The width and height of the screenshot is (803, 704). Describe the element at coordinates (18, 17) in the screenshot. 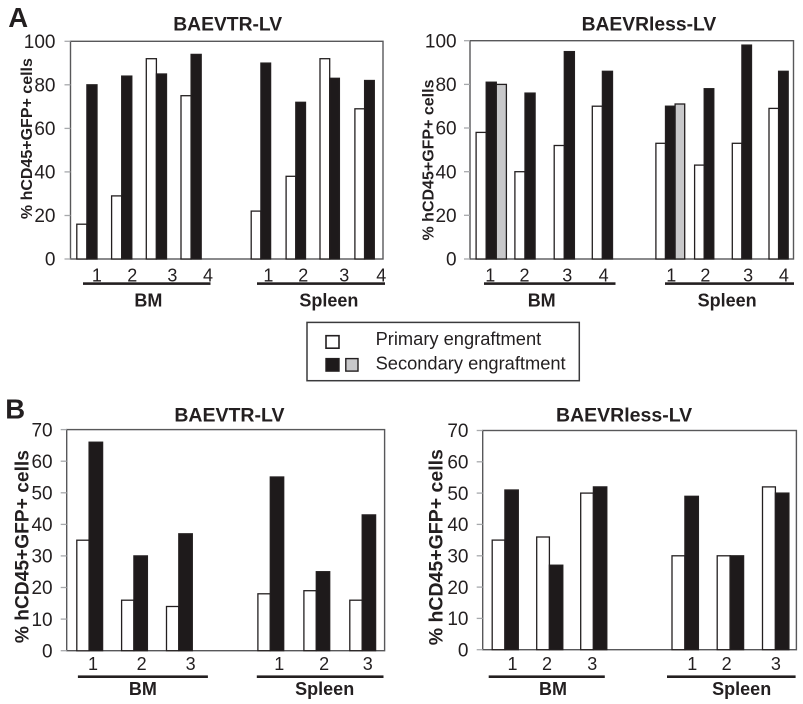

I see `svg-text: A` at that location.